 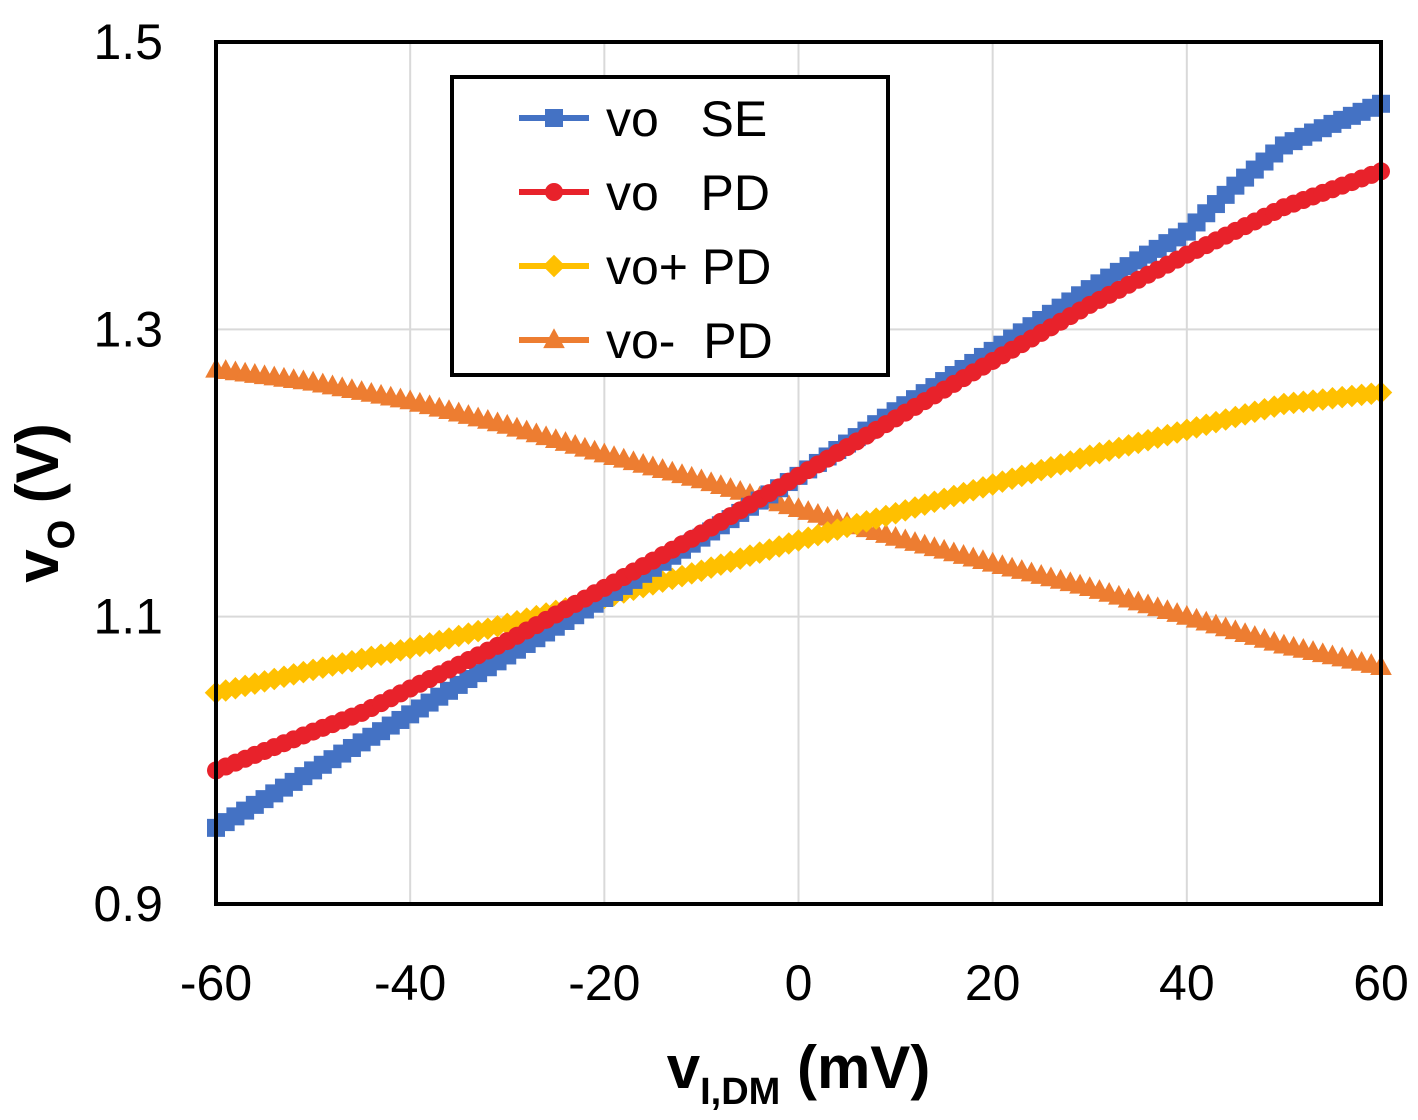 What do you see at coordinates (37, 566) in the screenshot?
I see `y-axis-title-main: v` at bounding box center [37, 566].